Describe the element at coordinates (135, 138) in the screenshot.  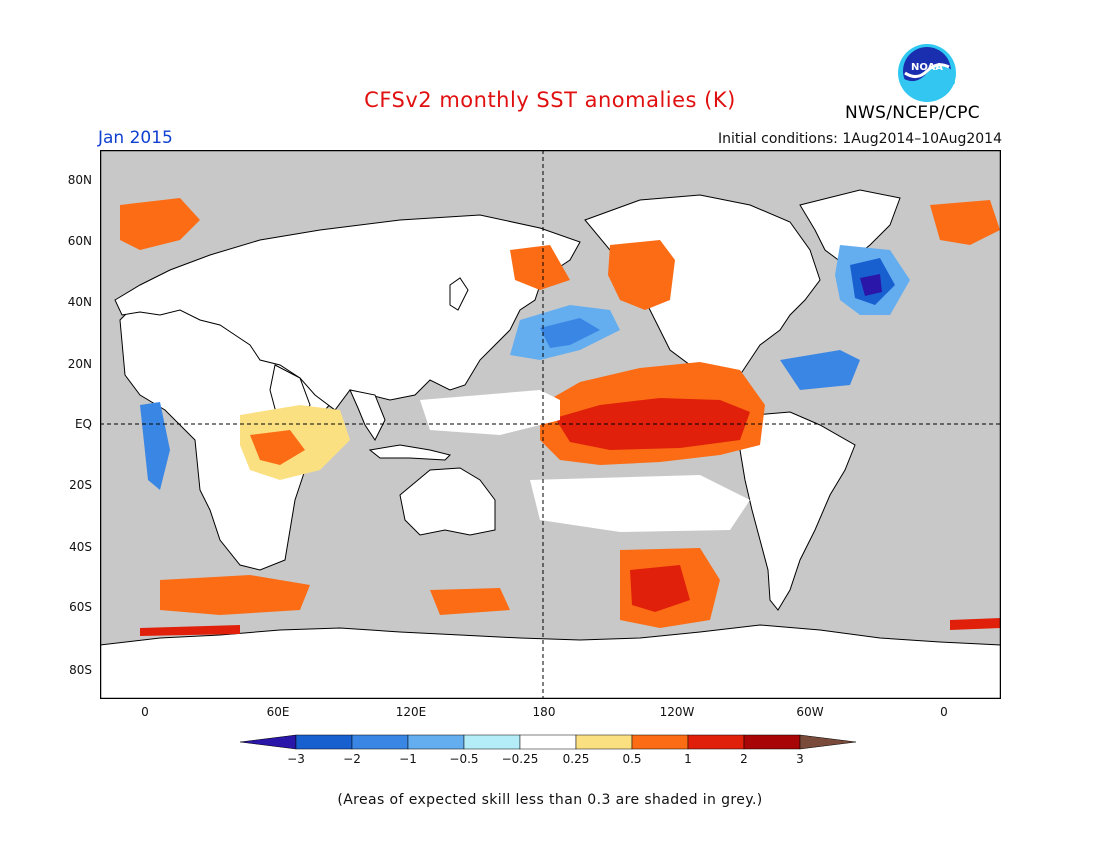
I see `forecast-month: Jan 2015` at that location.